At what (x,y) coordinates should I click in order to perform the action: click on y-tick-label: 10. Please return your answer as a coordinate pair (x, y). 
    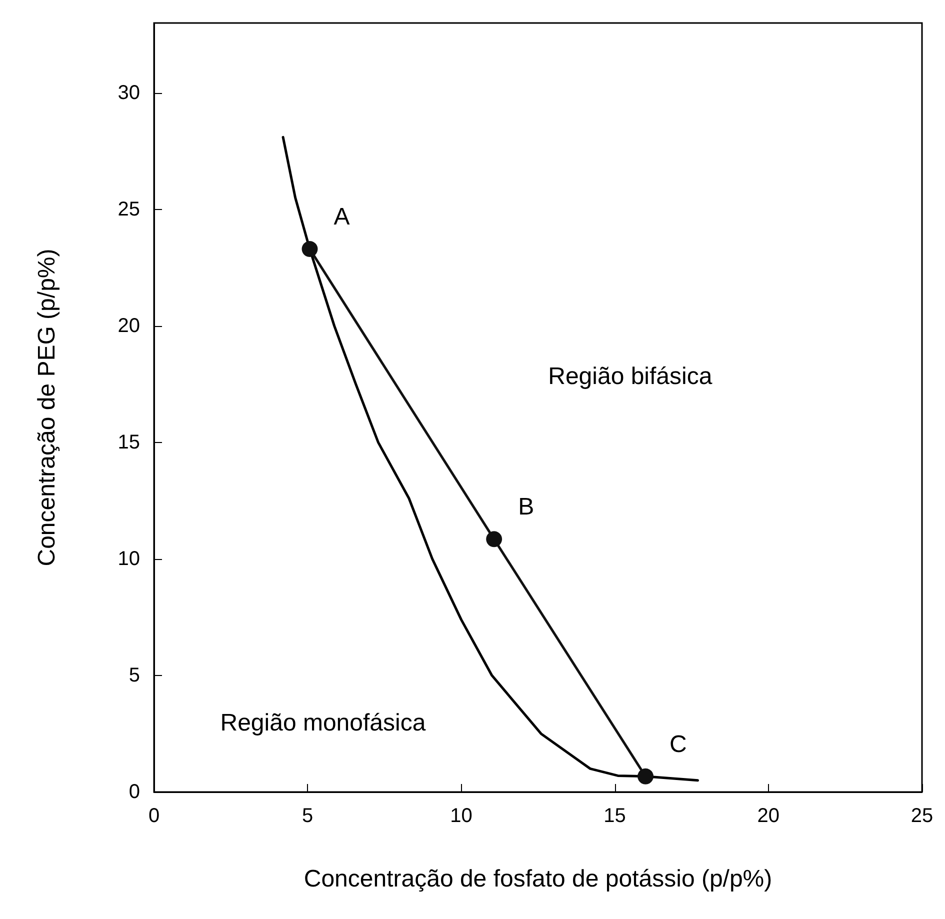
    Looking at the image, I should click on (129, 559).